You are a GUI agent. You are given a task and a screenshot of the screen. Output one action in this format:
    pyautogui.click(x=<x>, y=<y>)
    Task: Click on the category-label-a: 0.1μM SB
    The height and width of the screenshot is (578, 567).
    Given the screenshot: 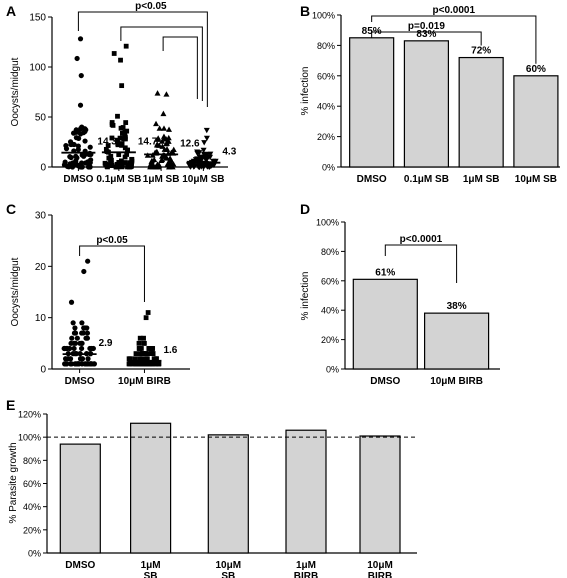 What is the action you would take?
    pyautogui.click(x=118, y=179)
    